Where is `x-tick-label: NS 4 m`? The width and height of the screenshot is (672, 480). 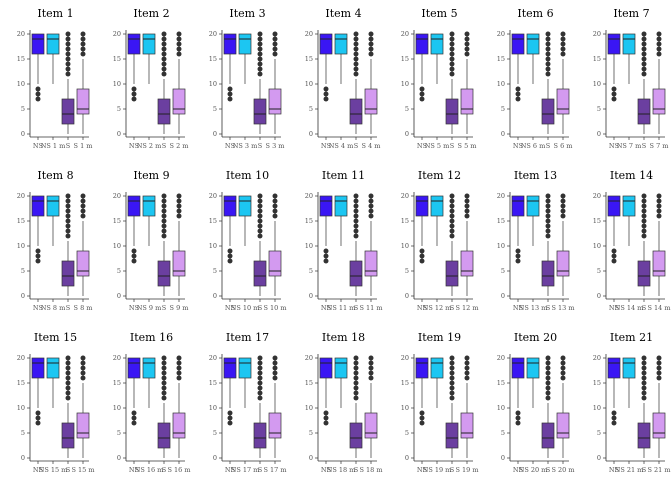
x-tick-label: NS 4 m is located at coordinates (341, 146).